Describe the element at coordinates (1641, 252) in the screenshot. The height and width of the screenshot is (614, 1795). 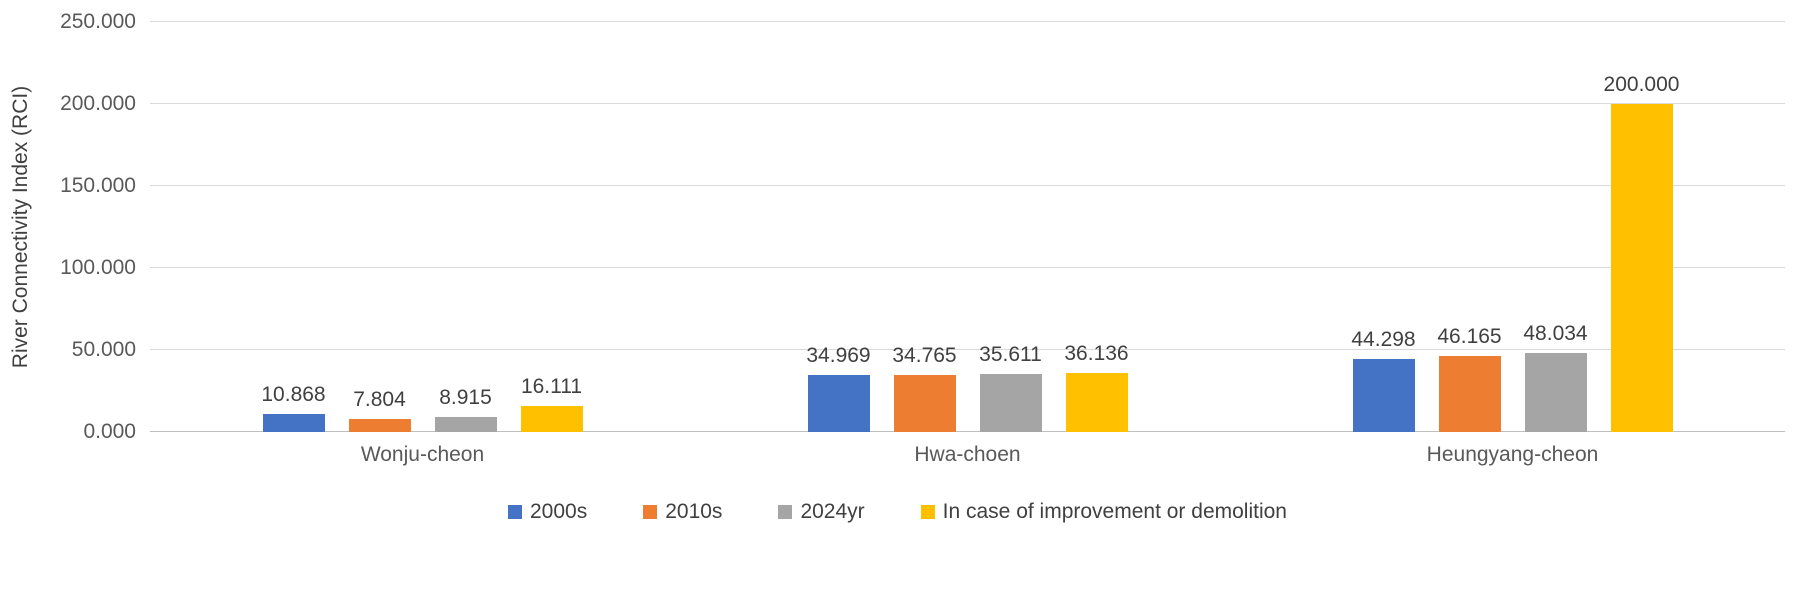
I see `bar: 200.000` at that location.